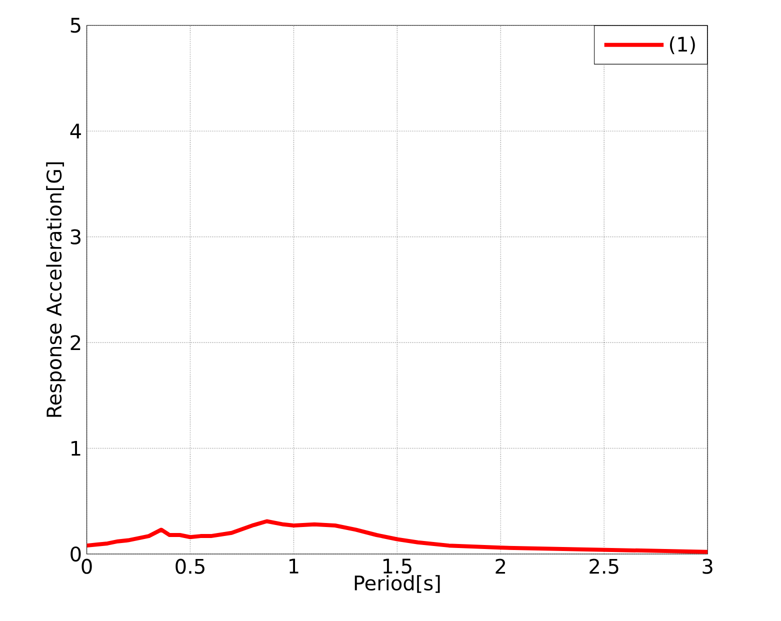 The image size is (781, 621). What do you see at coordinates (397, 566) in the screenshot?
I see `x-tick-label: 1.5` at bounding box center [397, 566].